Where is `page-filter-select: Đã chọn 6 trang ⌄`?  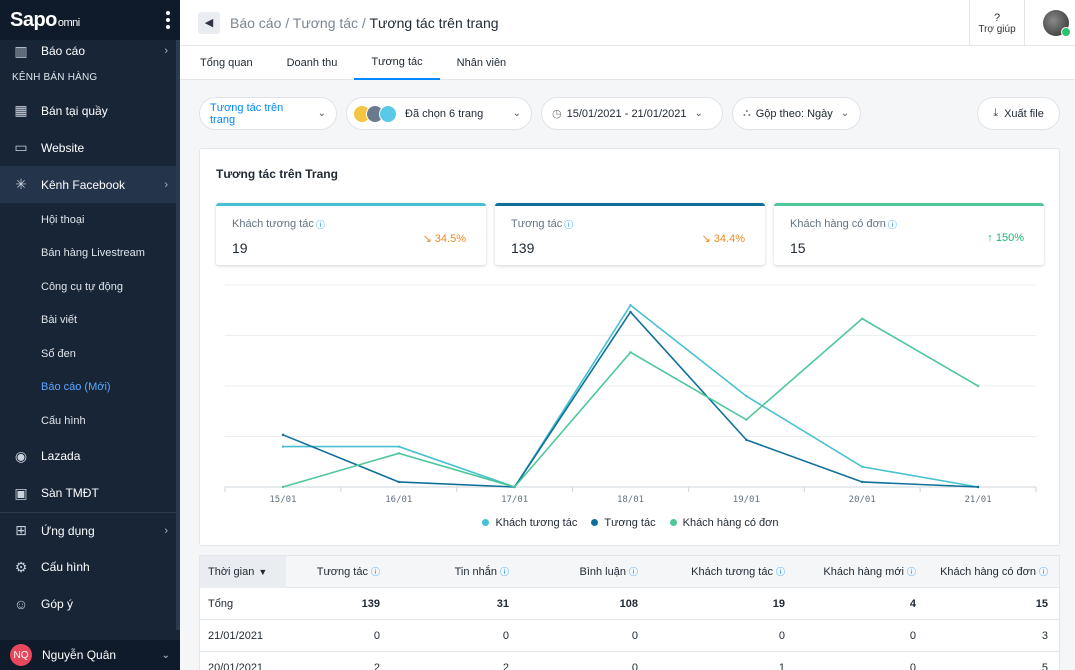
page-filter-select: Đã chọn 6 trang ⌄ is located at coordinates (439, 113).